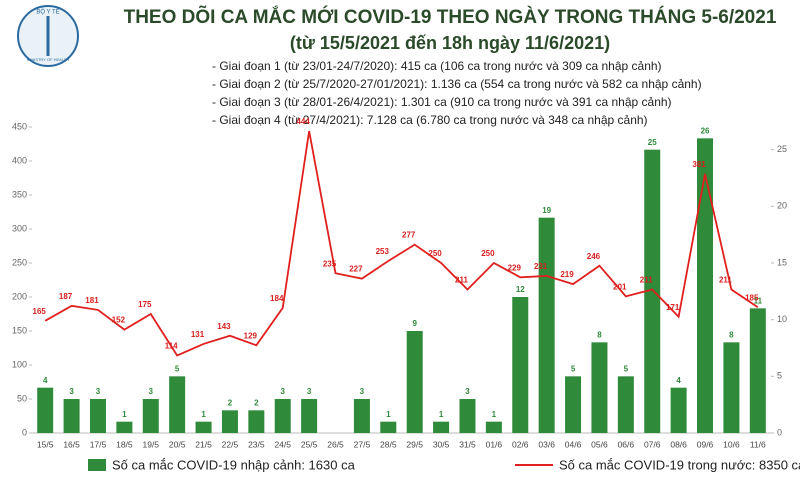 The height and width of the screenshot is (478, 800). Describe the element at coordinates (450, 43) in the screenshot. I see `chart-subtitle: (từ 15/5/2021 đến 18h ngày 11/6/2021)` at that location.